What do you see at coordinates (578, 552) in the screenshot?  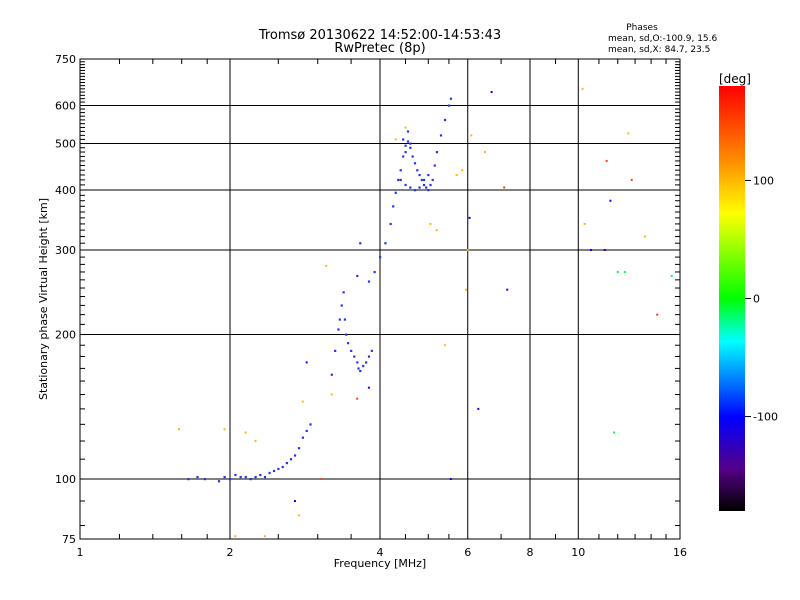 I see `x-tick-label: 10` at bounding box center [578, 552].